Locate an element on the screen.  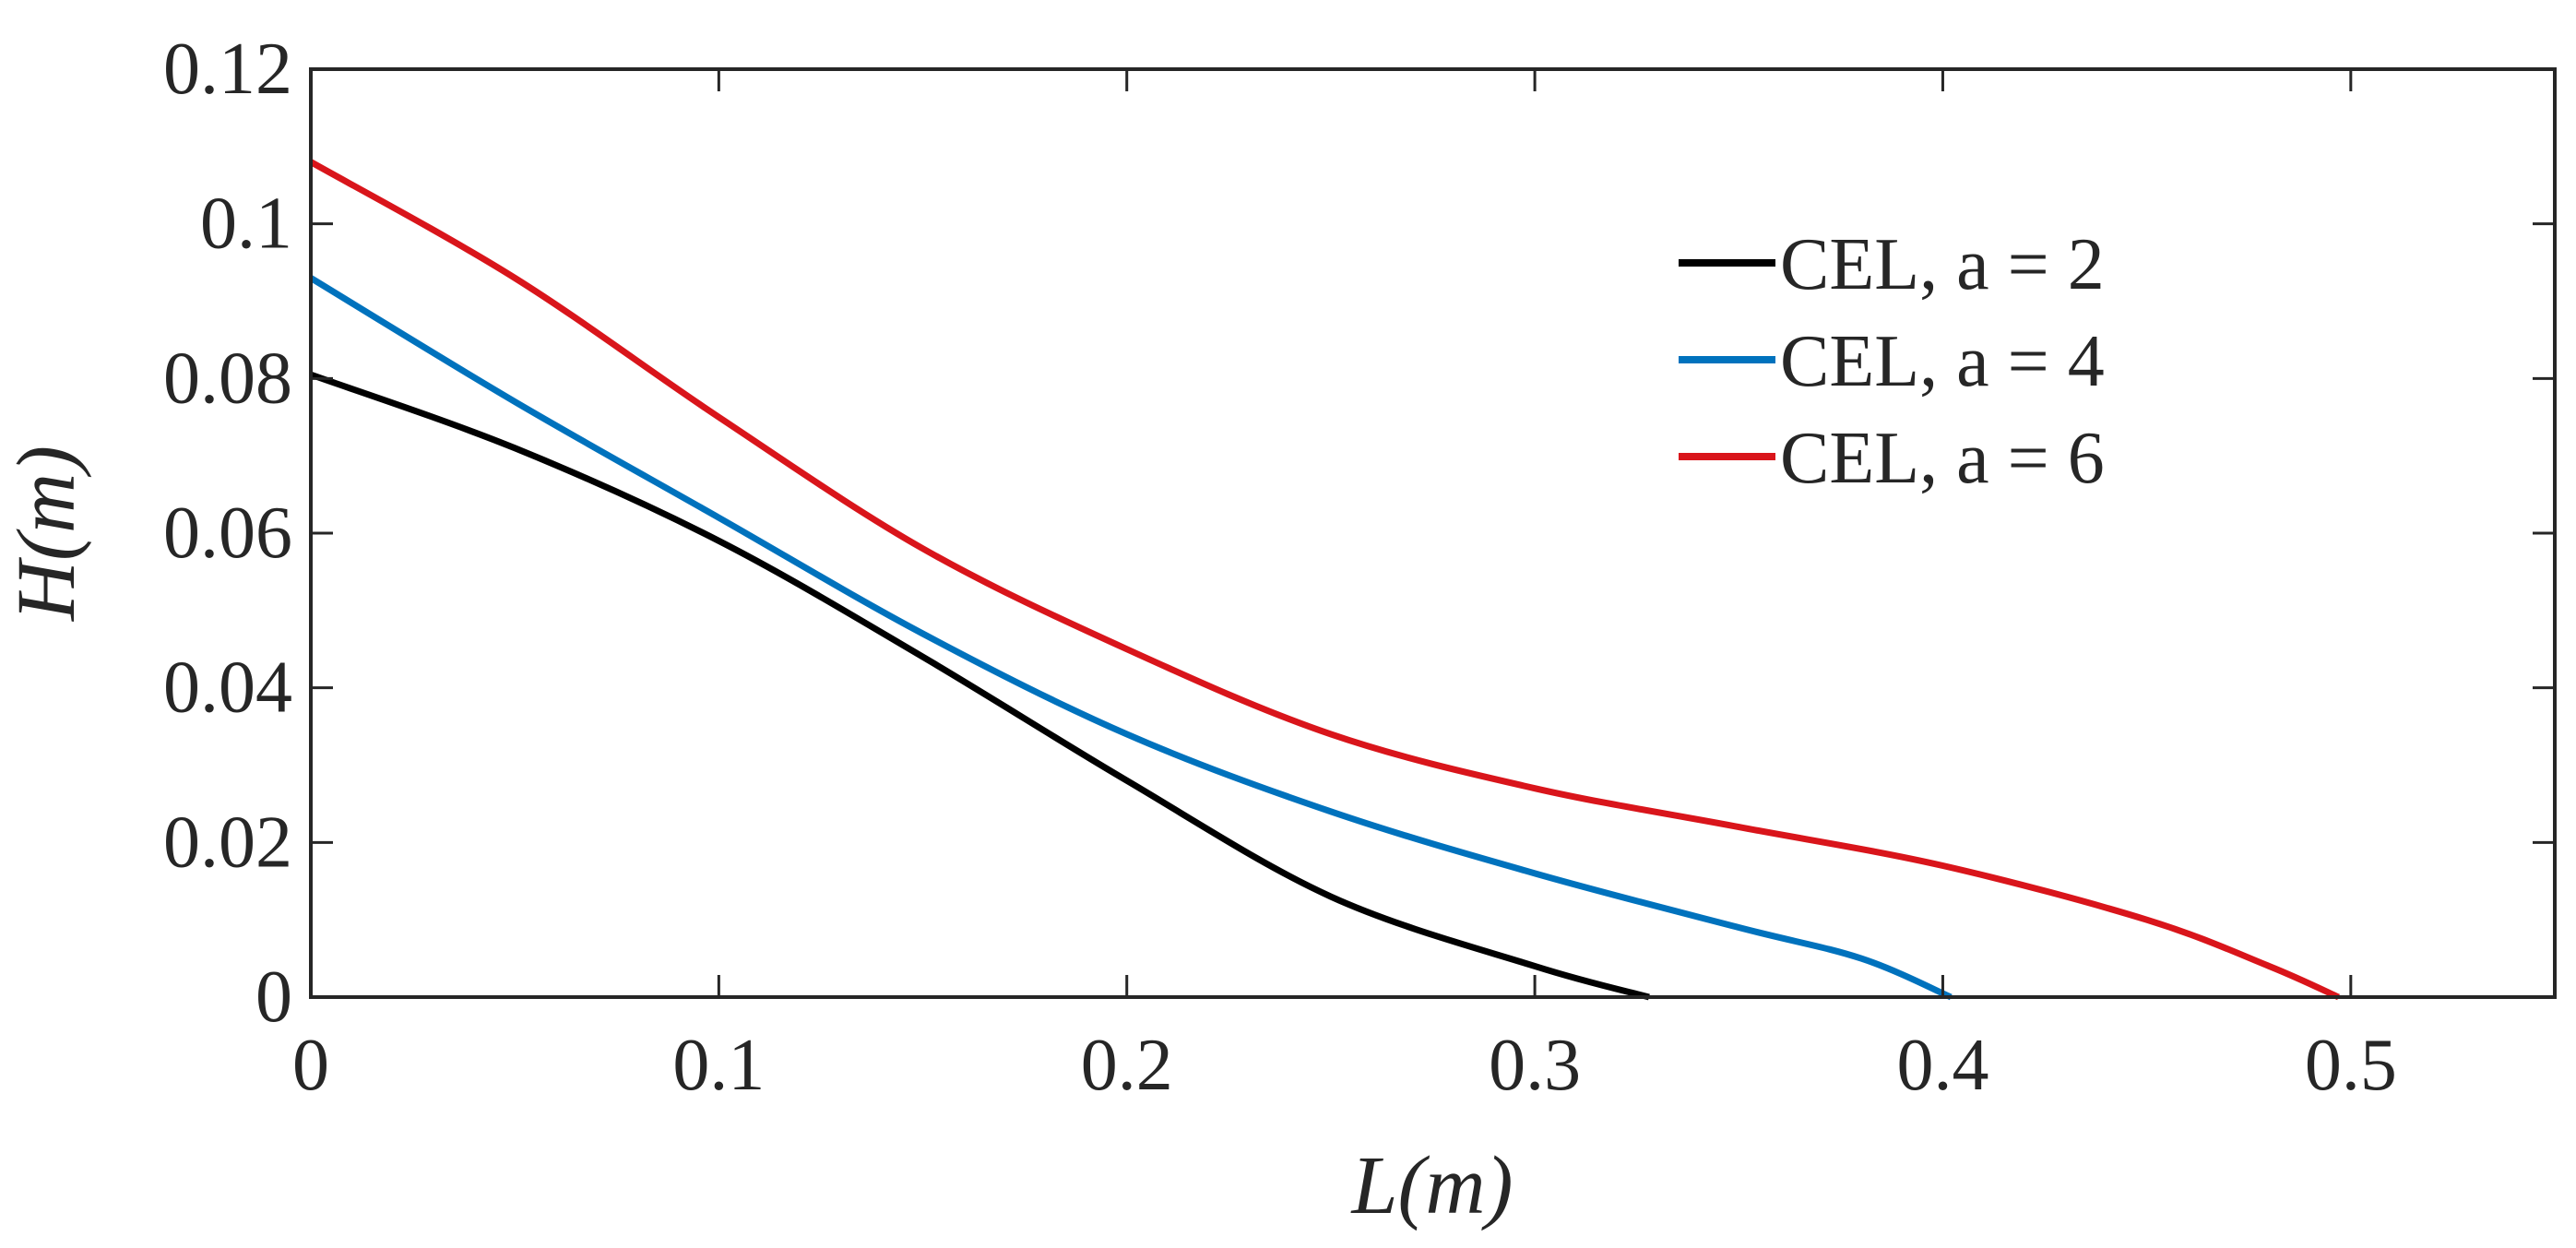
y-tick-label: 0 is located at coordinates (273, 997).